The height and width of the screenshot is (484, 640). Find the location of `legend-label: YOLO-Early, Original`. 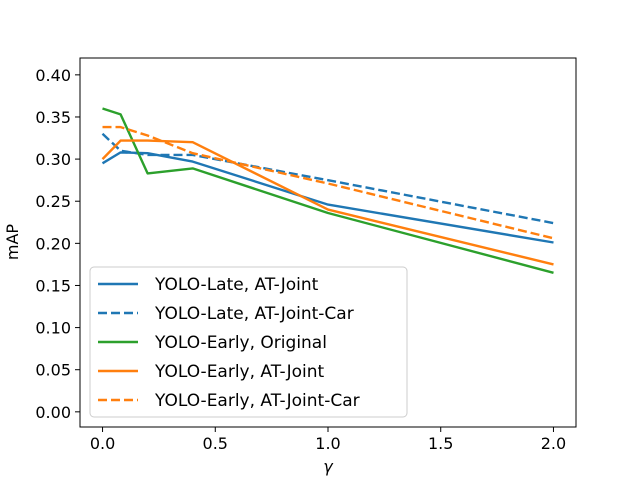

legend-label: YOLO-Early, Original is located at coordinates (240, 343).